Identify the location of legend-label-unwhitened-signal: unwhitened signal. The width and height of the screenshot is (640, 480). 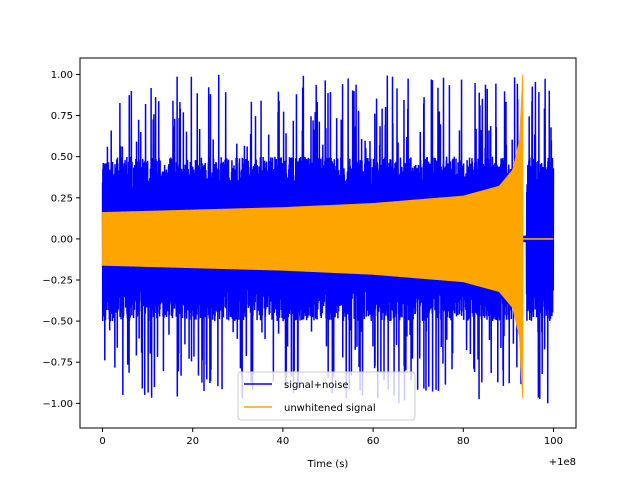
(330, 408).